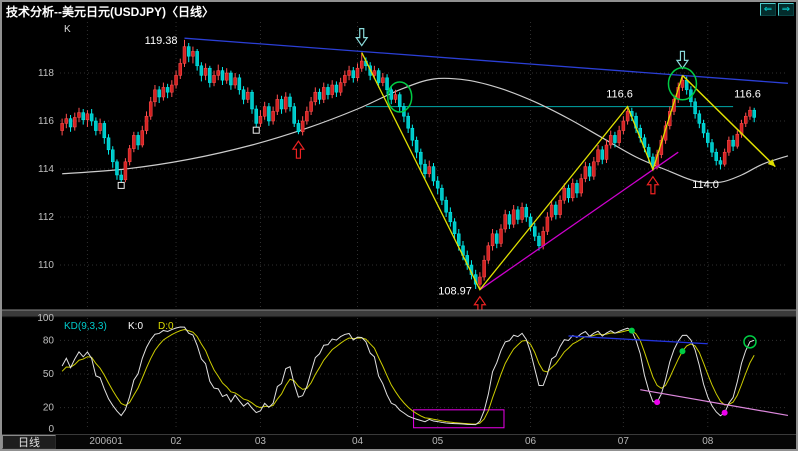 The image size is (798, 451). I want to click on time-tick-label: 02, so click(176, 441).